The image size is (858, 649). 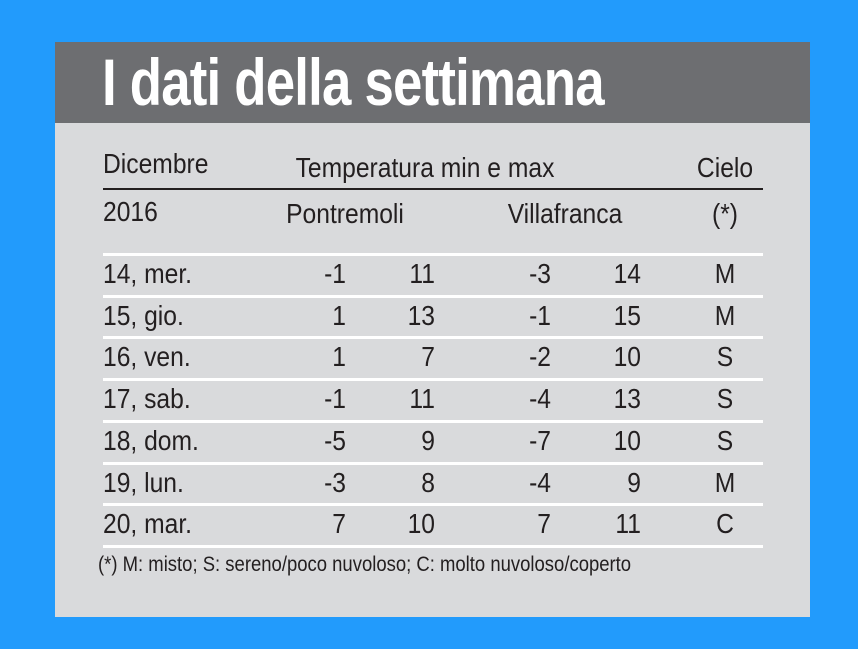 I want to click on cell-villafranca-max: 9, so click(x=634, y=482).